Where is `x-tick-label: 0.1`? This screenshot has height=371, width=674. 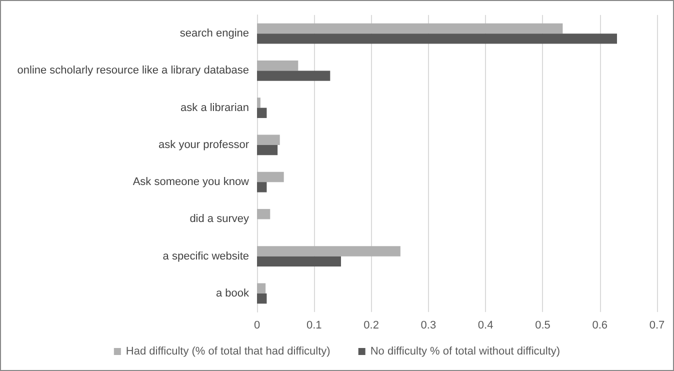
x-tick-label: 0.1 is located at coordinates (314, 326).